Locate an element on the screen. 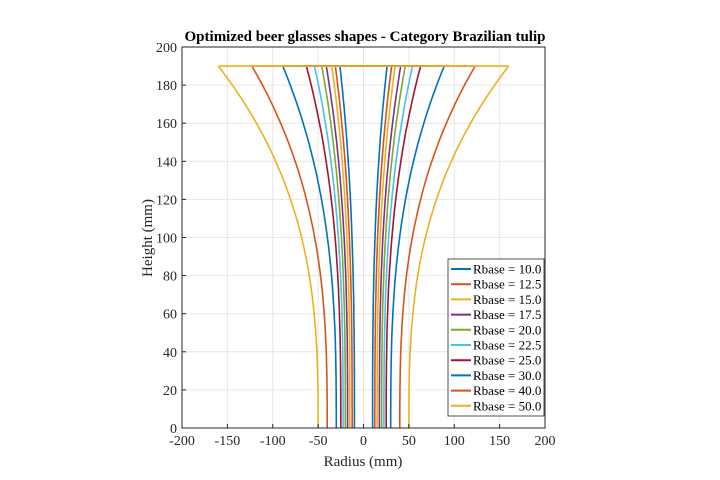  y-tick-label: 40 is located at coordinates (170, 353).